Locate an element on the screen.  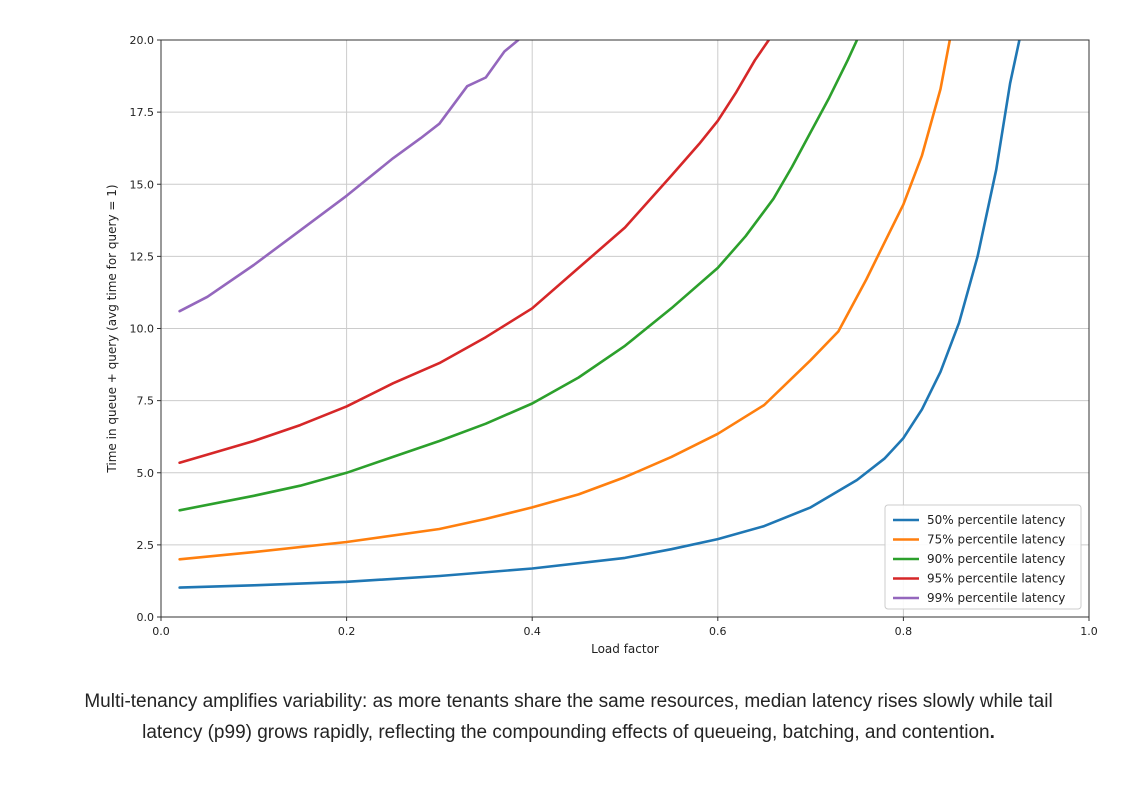
x-axis-label: Load factor is located at coordinates (625, 649).